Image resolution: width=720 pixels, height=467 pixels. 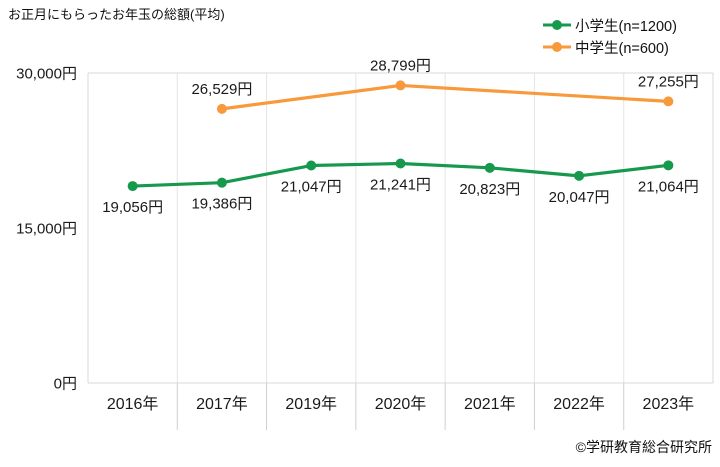 I want to click on y-axis-label: 15,000円, so click(x=46, y=229).